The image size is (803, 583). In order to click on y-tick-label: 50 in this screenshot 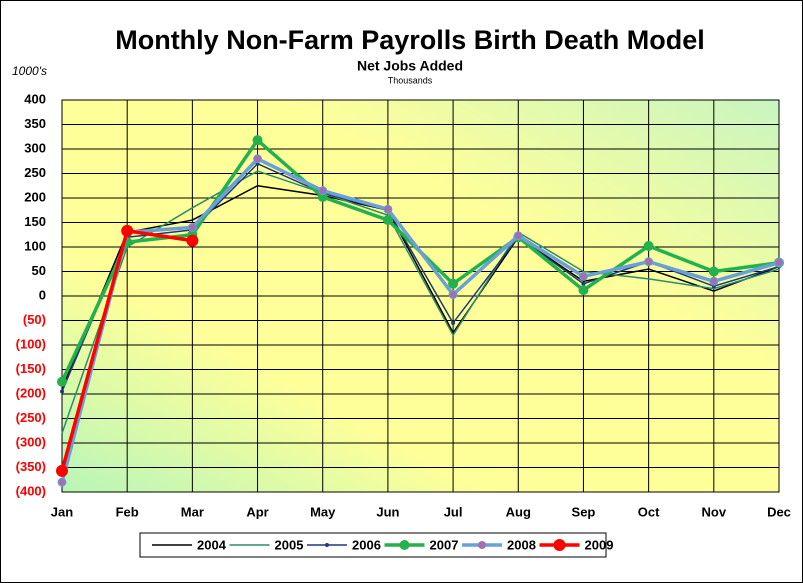, I will do `click(39, 270)`.